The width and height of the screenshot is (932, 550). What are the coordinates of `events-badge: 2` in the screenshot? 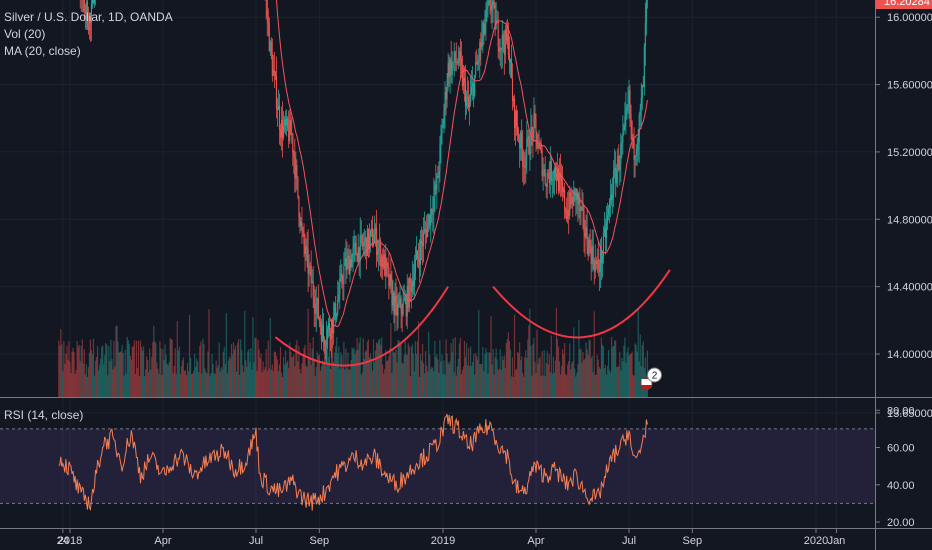 It's located at (651, 378).